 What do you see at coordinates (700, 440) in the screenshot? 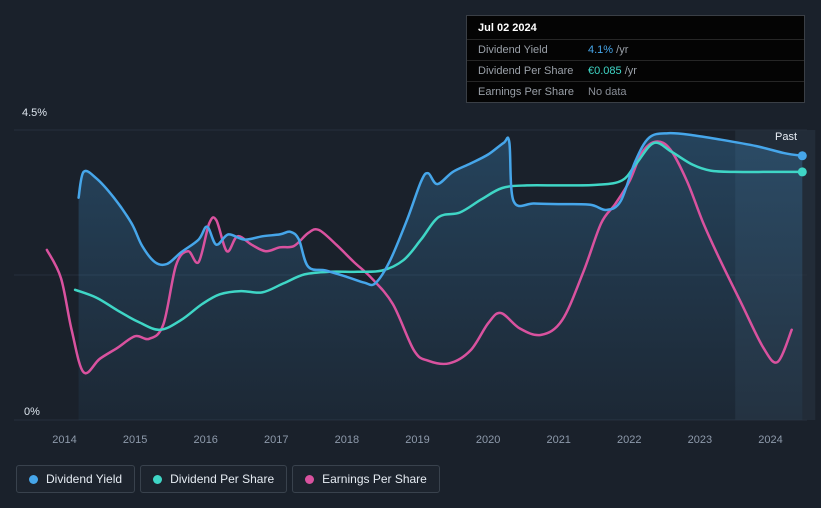
I see `x-tick-label: 2023` at bounding box center [700, 440].